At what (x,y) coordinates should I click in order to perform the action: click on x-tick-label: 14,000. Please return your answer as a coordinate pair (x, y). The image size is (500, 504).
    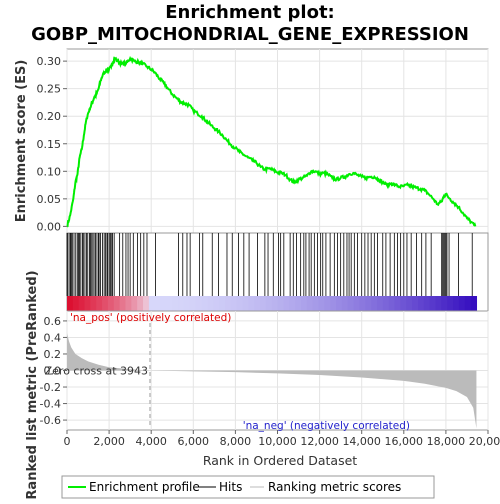
    Looking at the image, I should click on (361, 441).